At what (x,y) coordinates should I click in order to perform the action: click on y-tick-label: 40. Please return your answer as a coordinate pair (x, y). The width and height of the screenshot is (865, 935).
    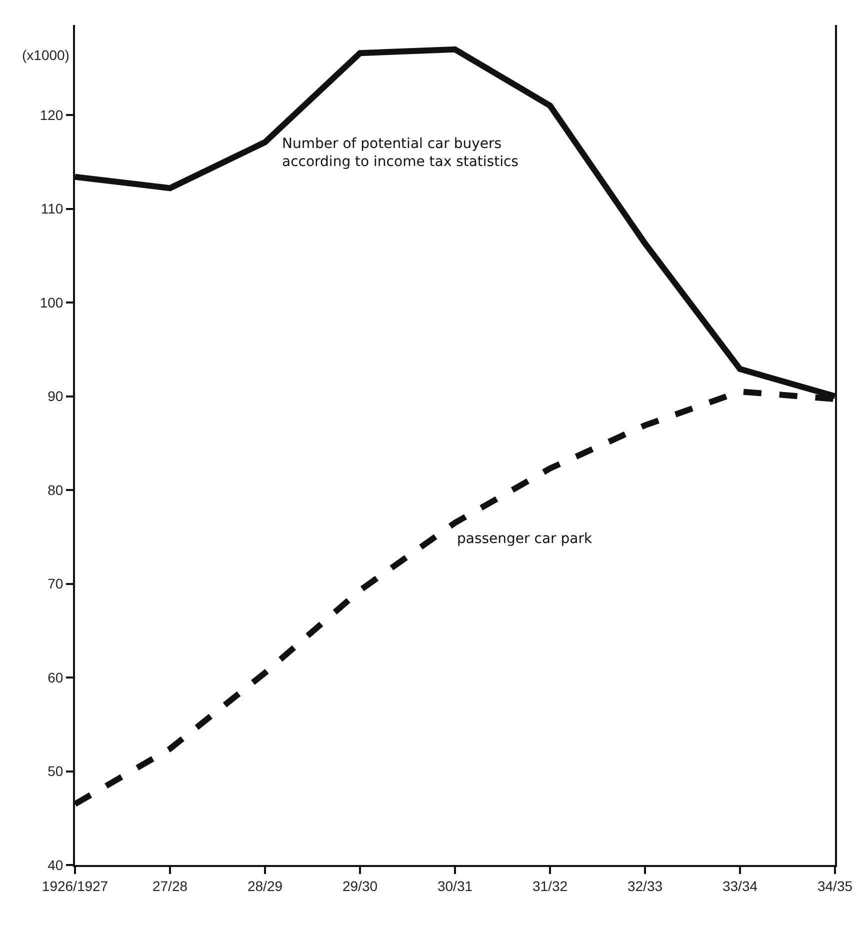
    Looking at the image, I should click on (56, 864).